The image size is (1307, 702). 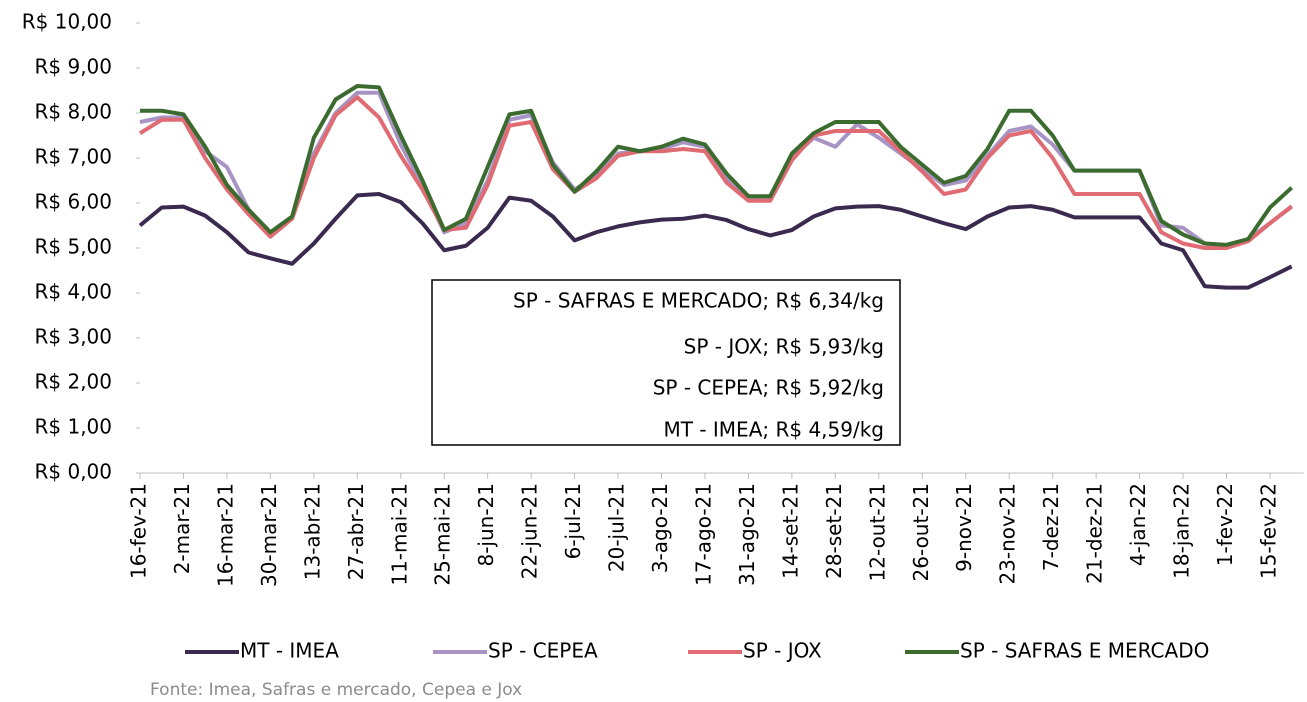 What do you see at coordinates (73, 67) in the screenshot?
I see `y-tick-label: R$ 9,00` at bounding box center [73, 67].